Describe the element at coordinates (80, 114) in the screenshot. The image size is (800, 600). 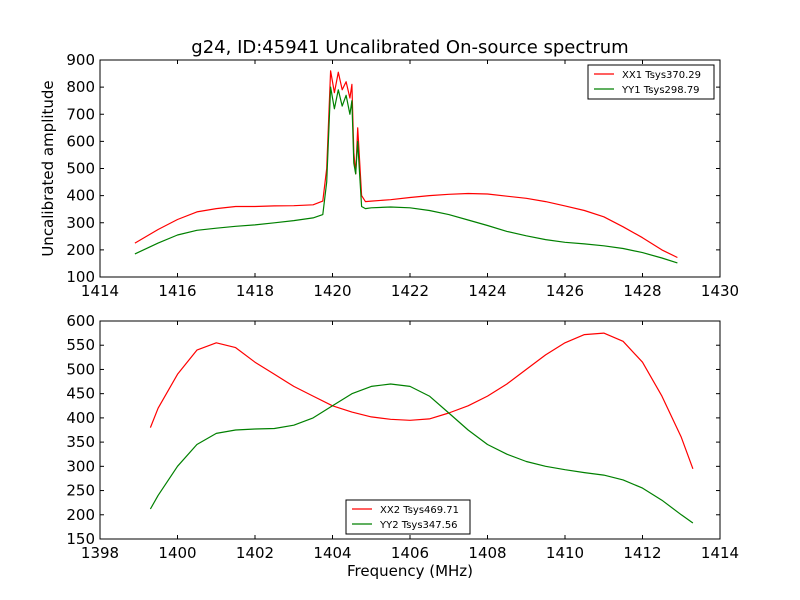
I see `y-tick-label: 700` at that location.